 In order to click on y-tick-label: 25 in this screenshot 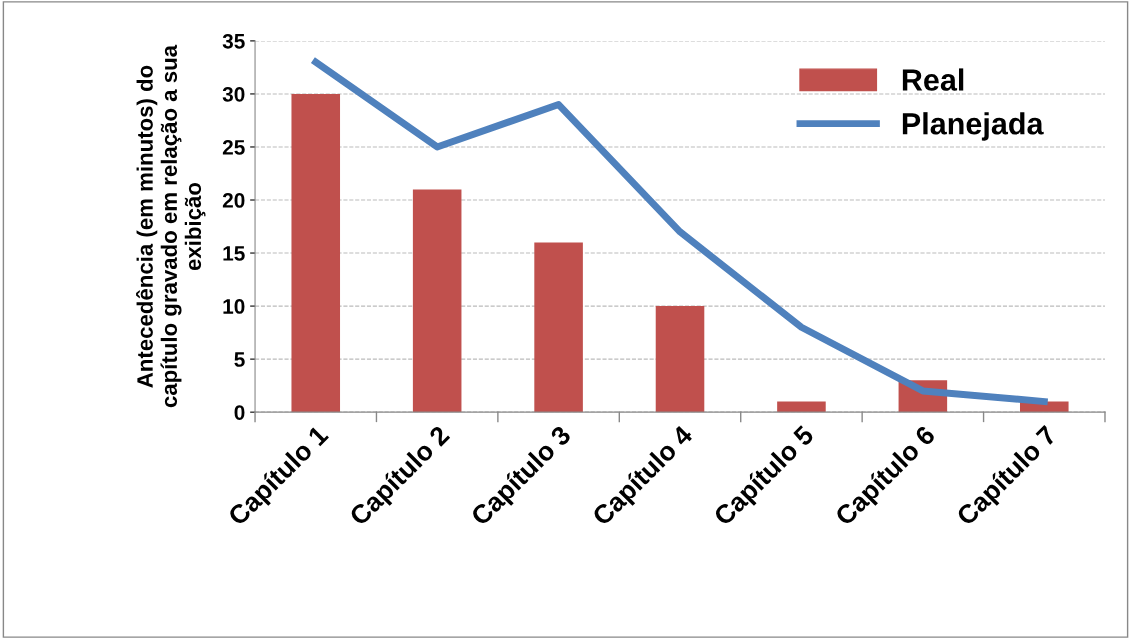, I will do `click(233, 147)`.